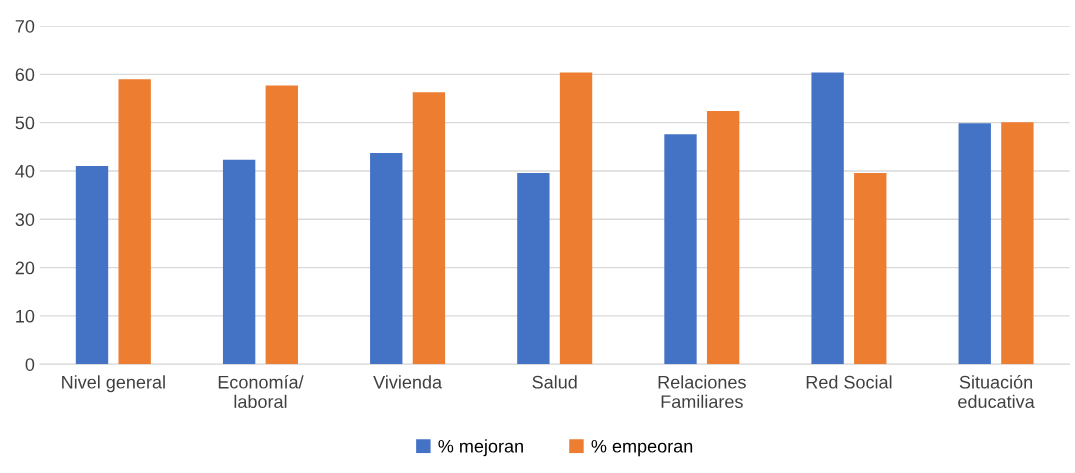 This screenshot has width=1075, height=473. Describe the element at coordinates (30, 364) in the screenshot. I see `y-tick-label: 0` at that location.